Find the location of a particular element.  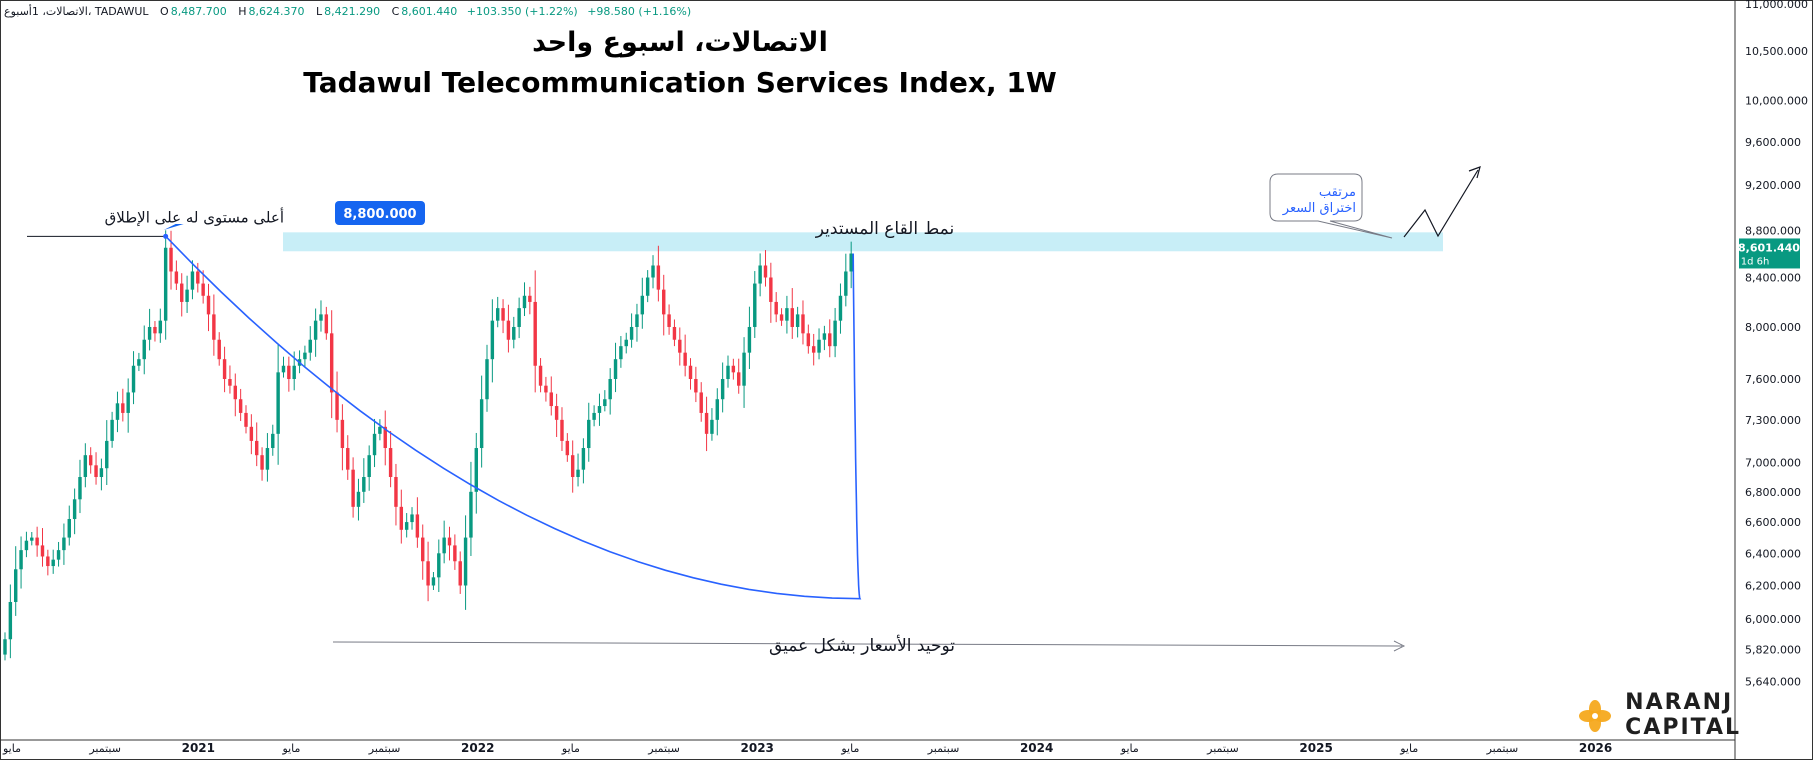

low-value: 8,421.290 is located at coordinates (352, 11).